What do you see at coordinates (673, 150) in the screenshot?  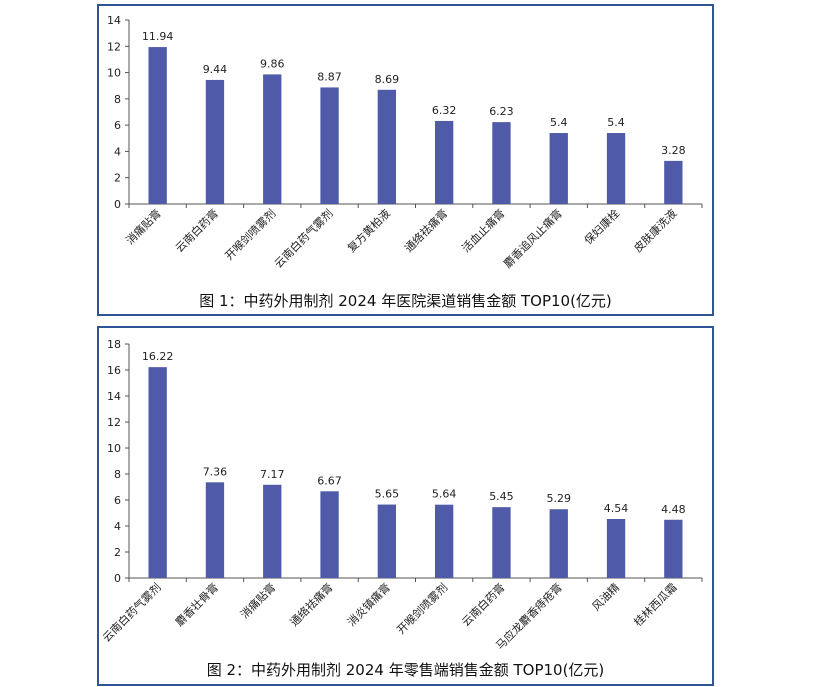 I see `chart1-data-label: 3.28` at bounding box center [673, 150].